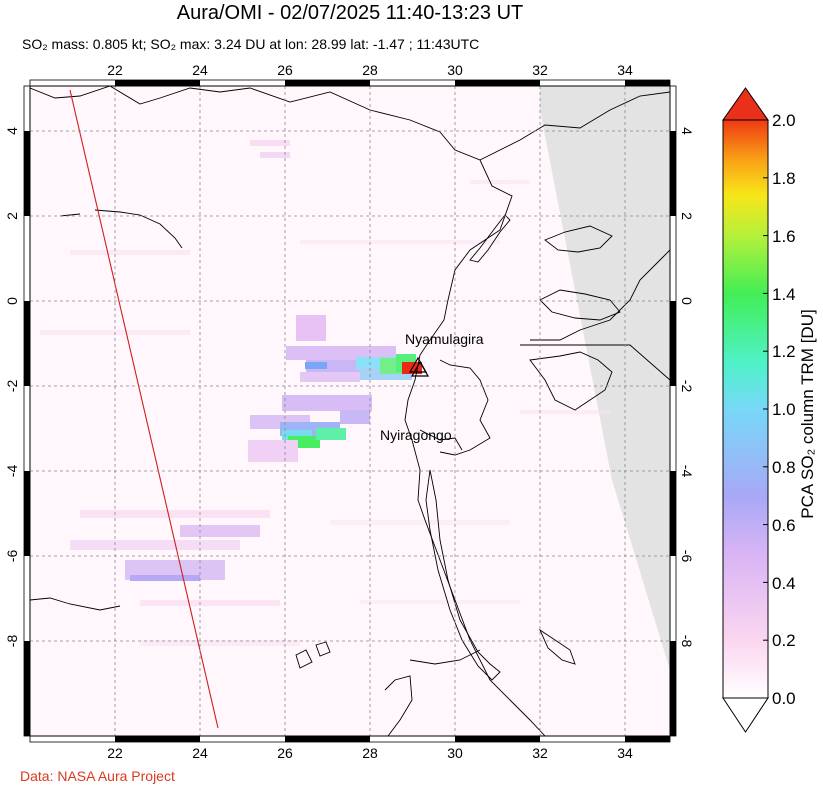  What do you see at coordinates (784, 120) in the screenshot?
I see `colorbar-tick-label: 2.0` at bounding box center [784, 120].